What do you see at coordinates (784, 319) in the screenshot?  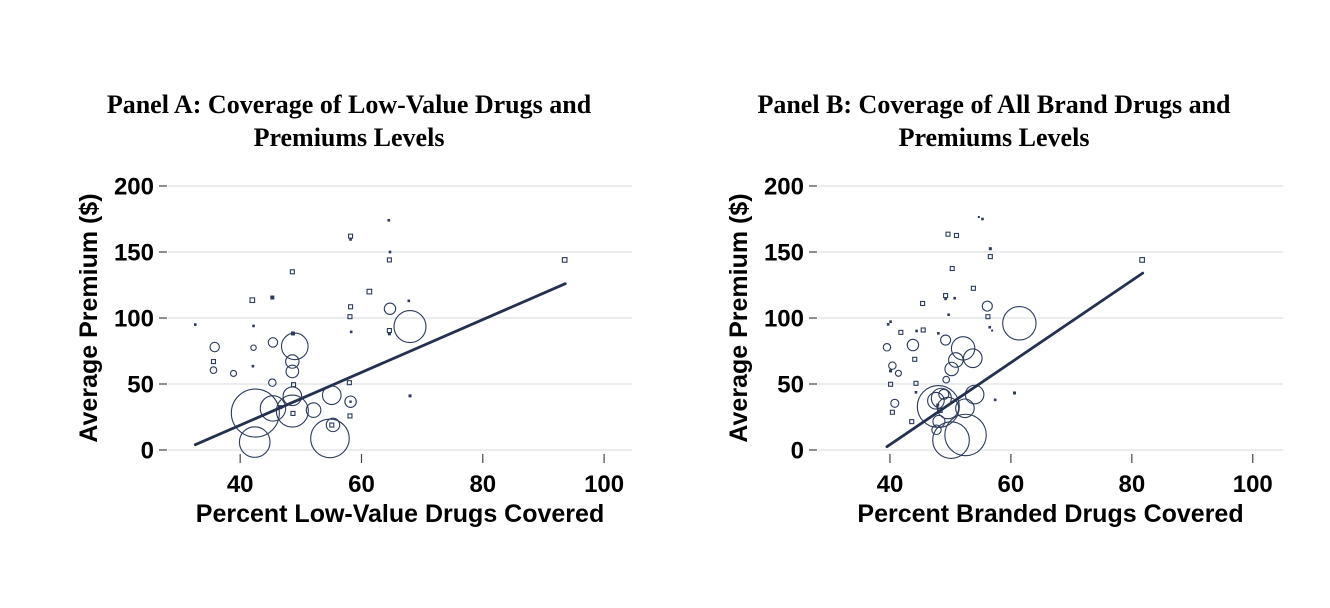 I see `y-tick-label: 100` at bounding box center [784, 319].